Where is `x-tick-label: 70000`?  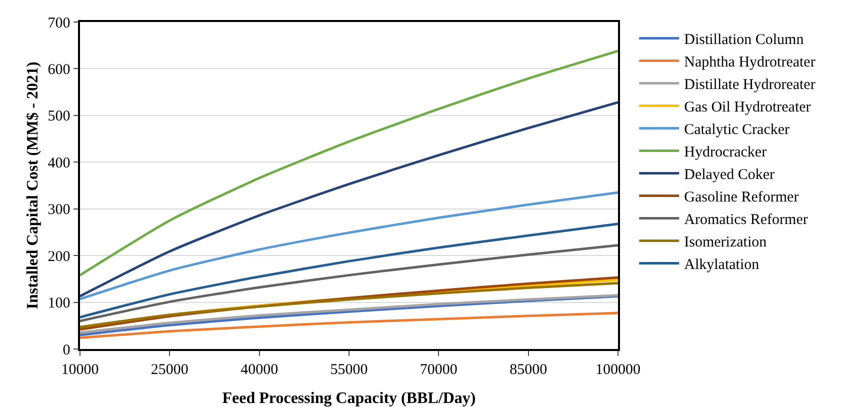
x-tick-label: 70000 is located at coordinates (439, 370).